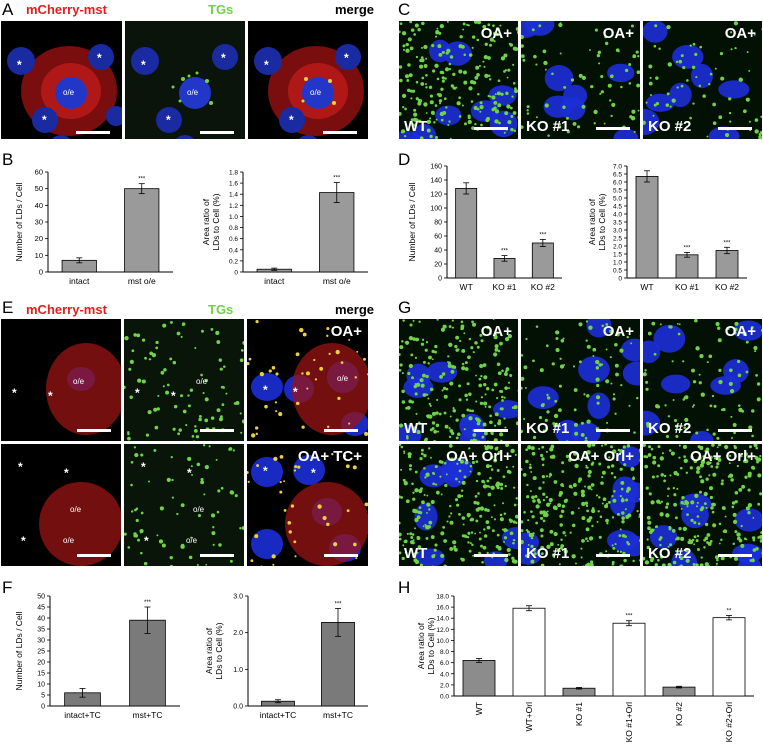 The image size is (763, 754). Describe the element at coordinates (444, 663) in the screenshot. I see `y-tick-label: 6.0` at that location.